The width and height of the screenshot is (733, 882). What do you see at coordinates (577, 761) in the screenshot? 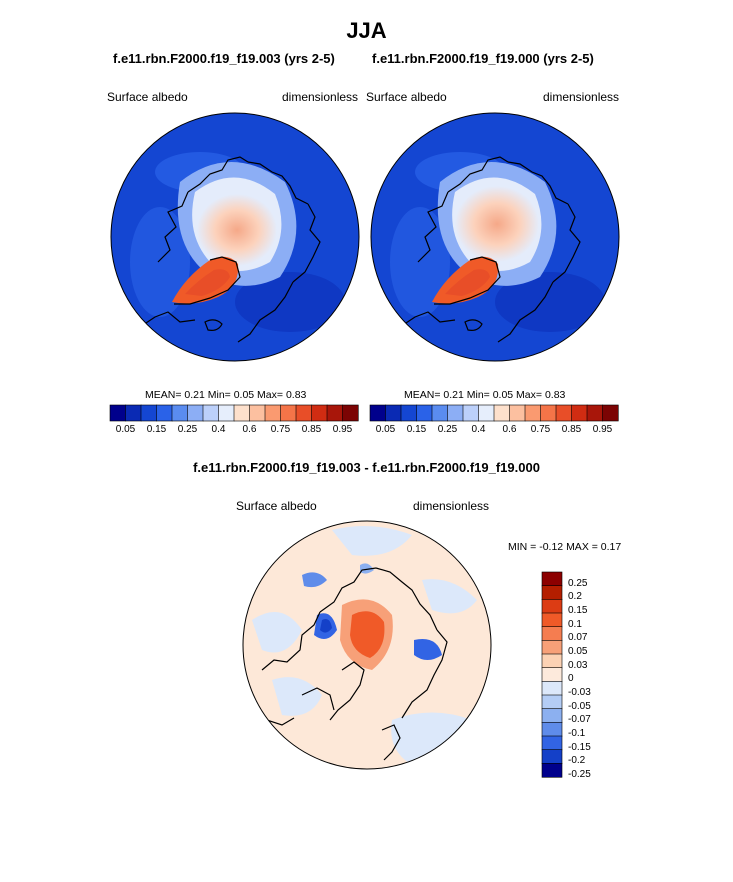
I see `colorbar-tick-label: -0.2` at bounding box center [577, 761].